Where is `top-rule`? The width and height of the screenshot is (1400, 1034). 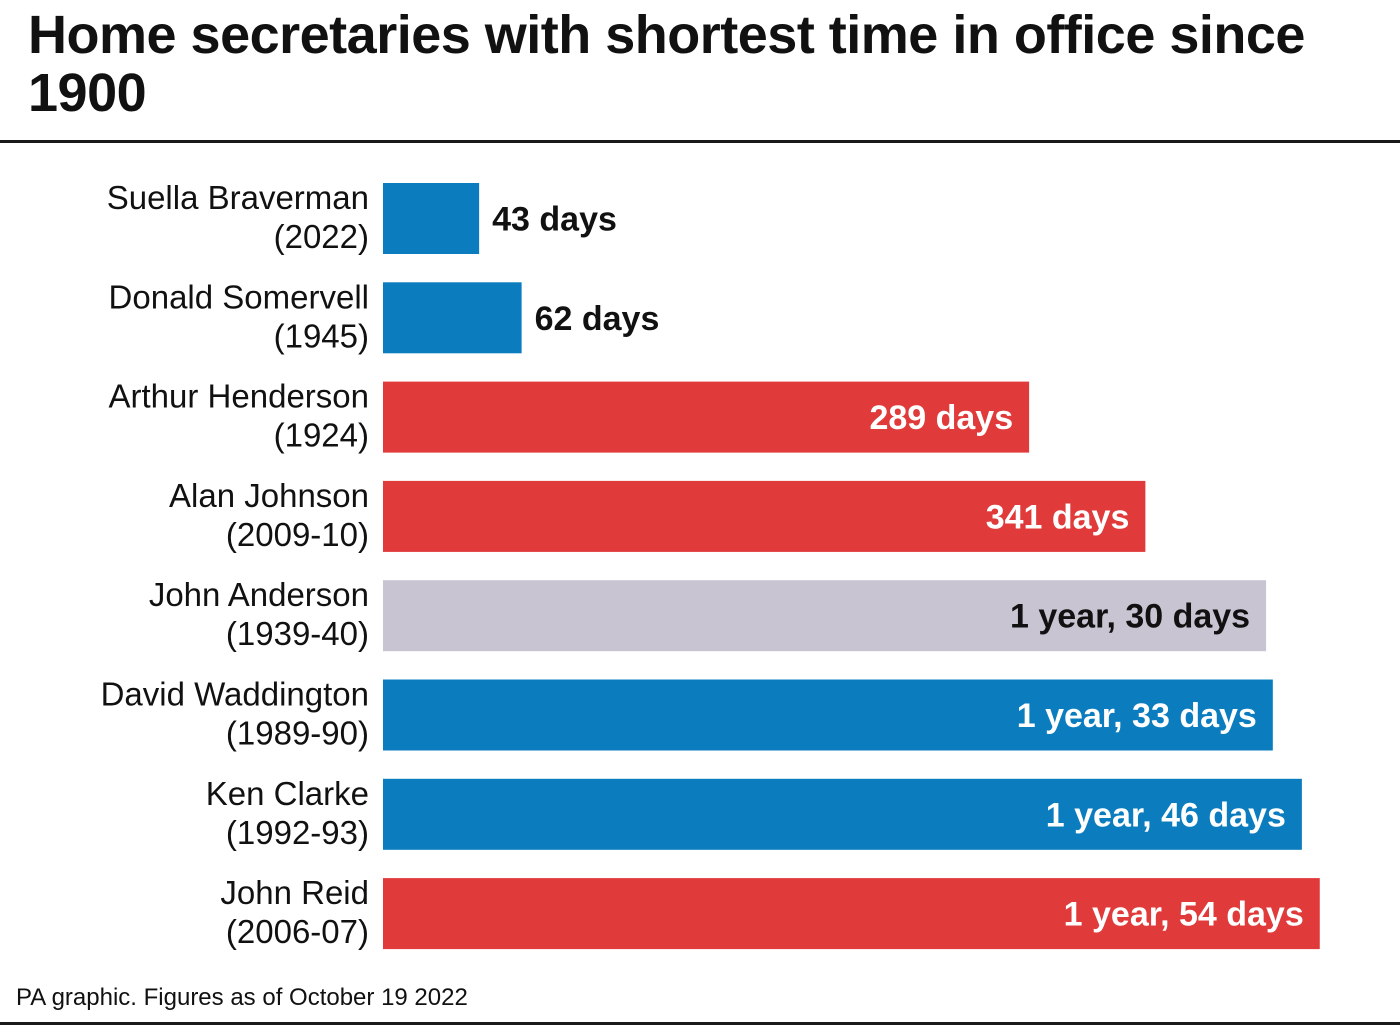 top-rule is located at coordinates (700, 141).